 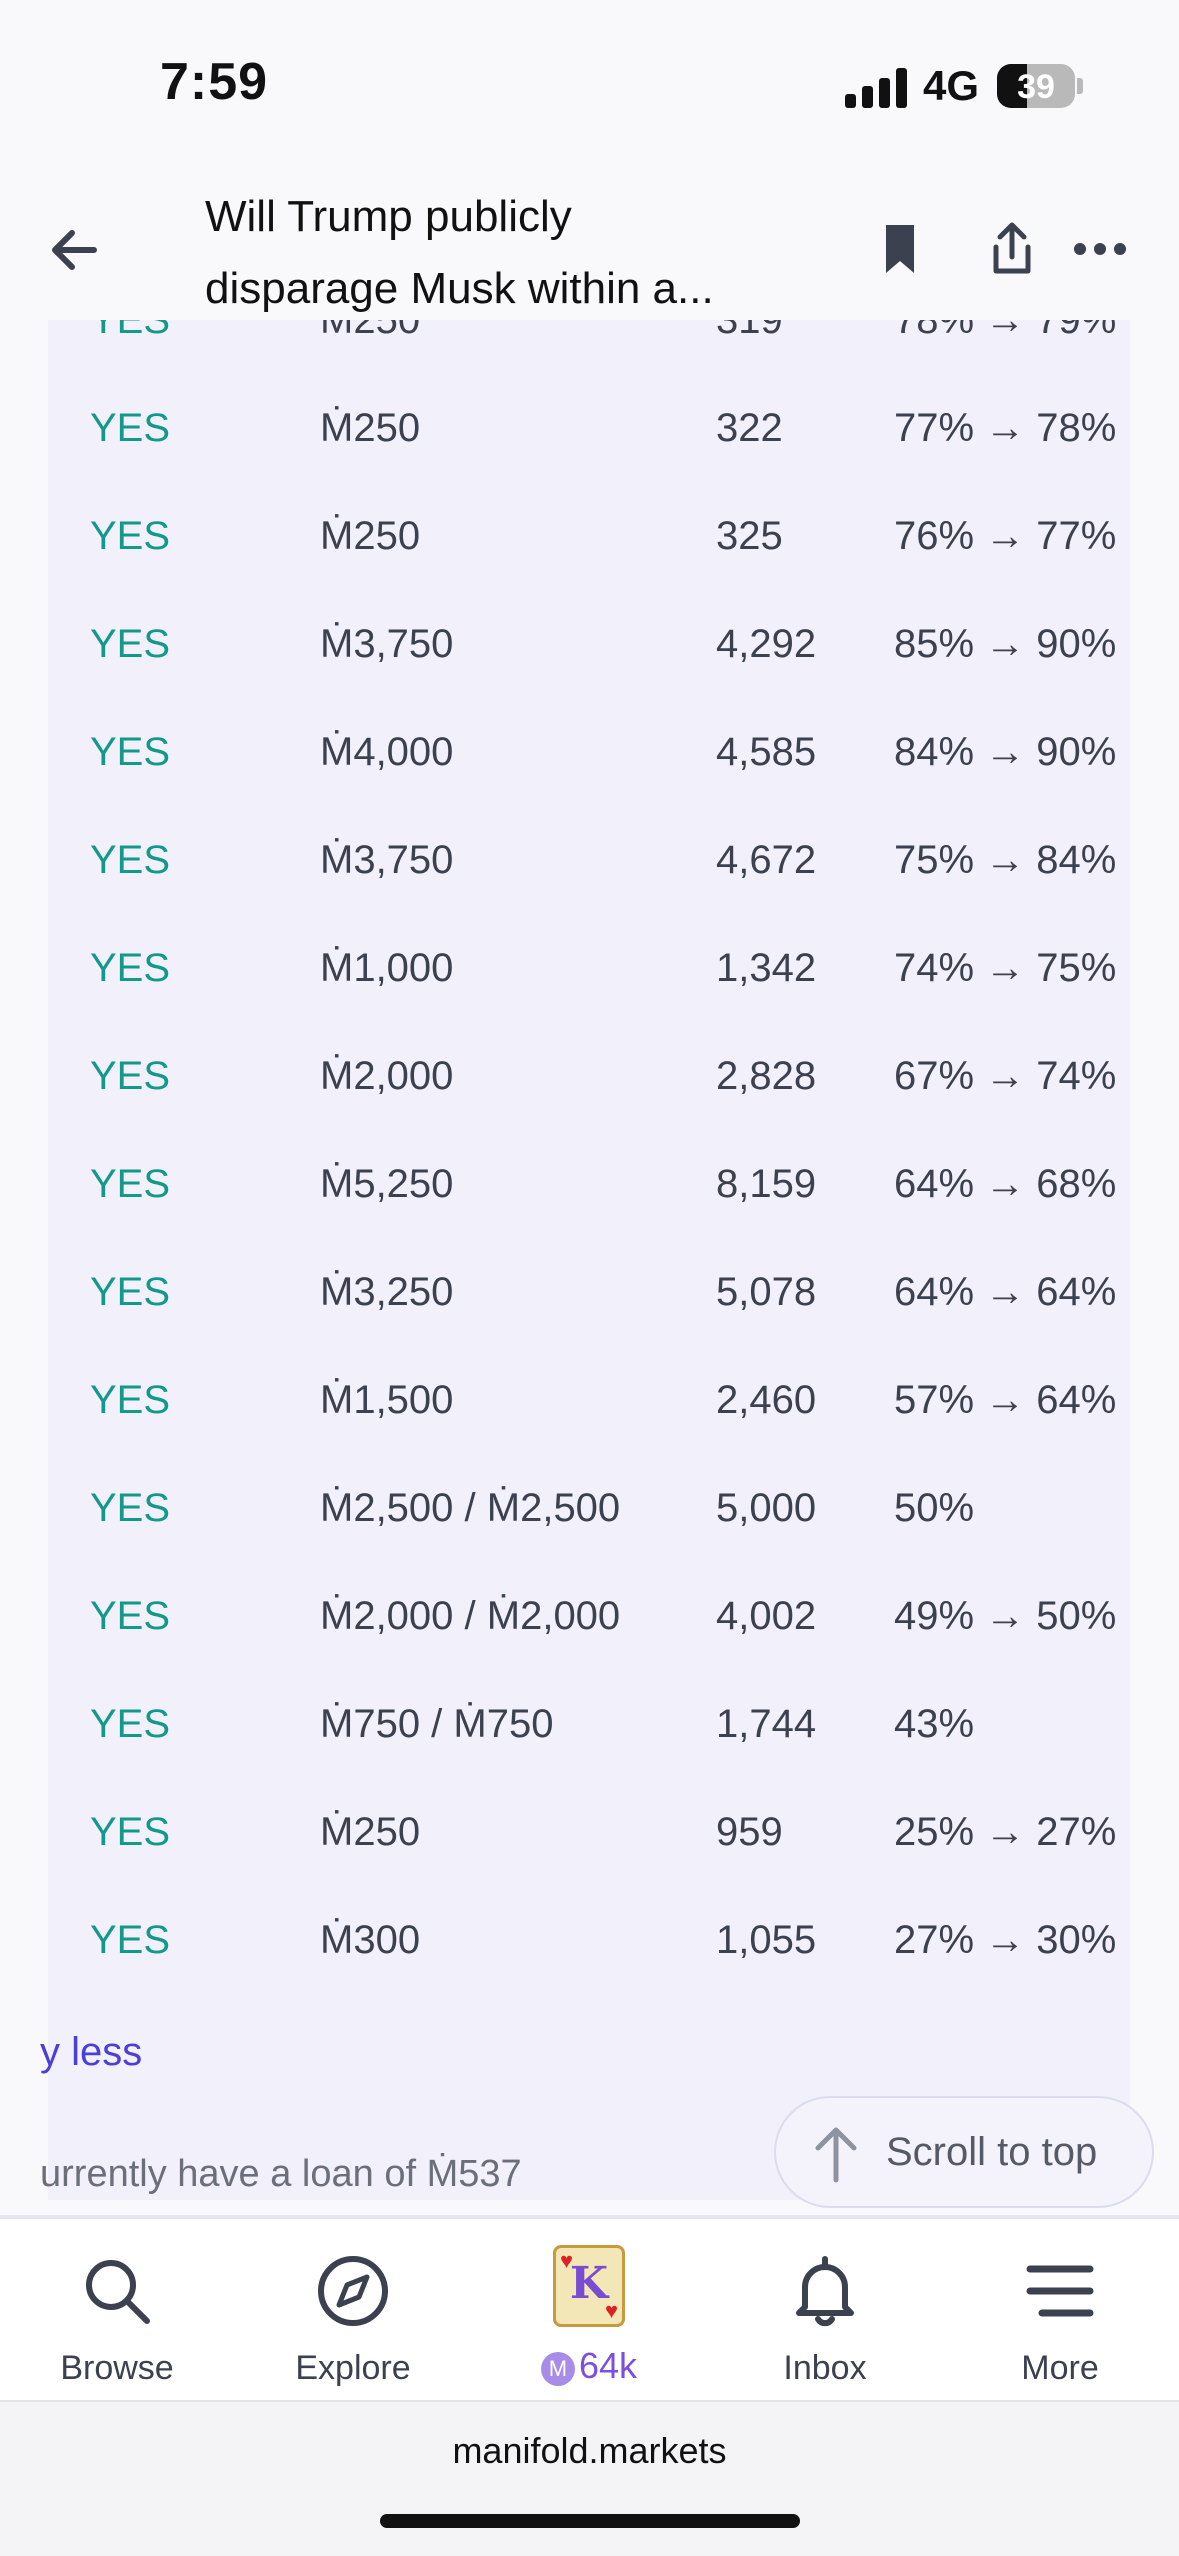 I want to click on more-options-icon, so click(x=1100, y=249).